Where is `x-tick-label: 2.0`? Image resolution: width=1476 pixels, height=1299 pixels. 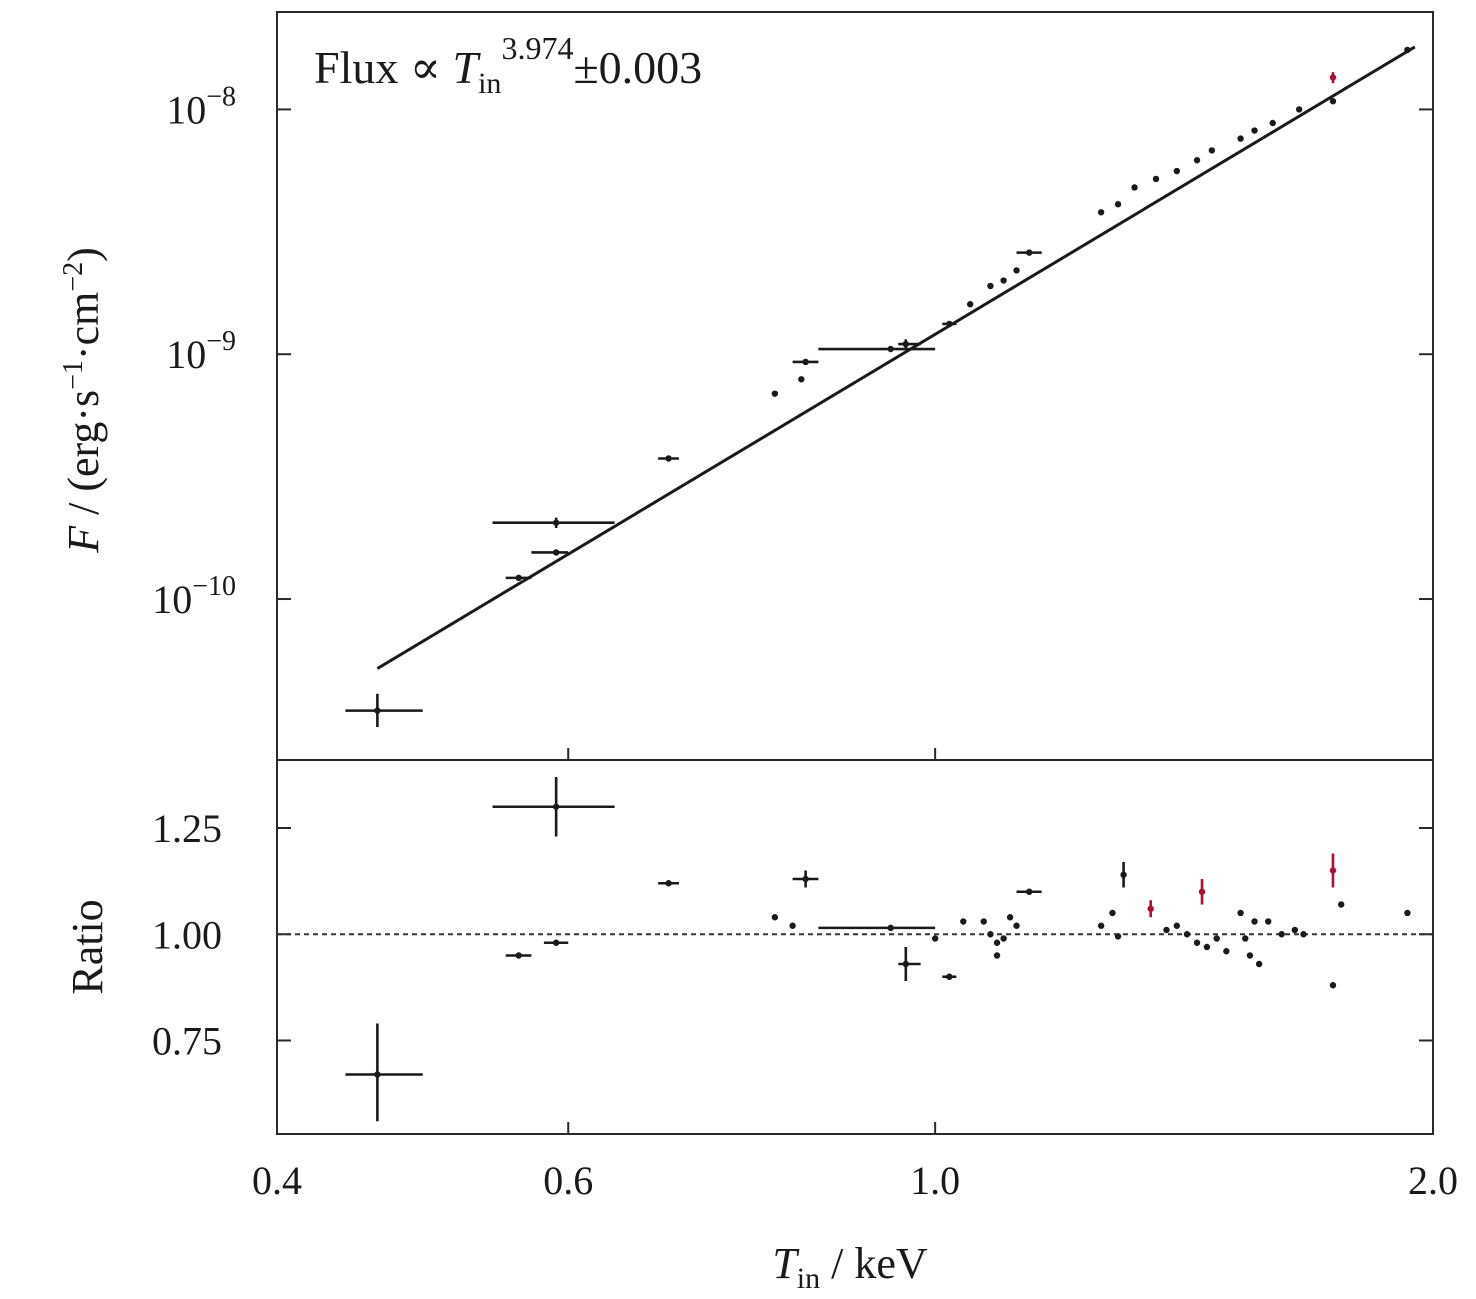
x-tick-label: 2.0 is located at coordinates (1433, 1180).